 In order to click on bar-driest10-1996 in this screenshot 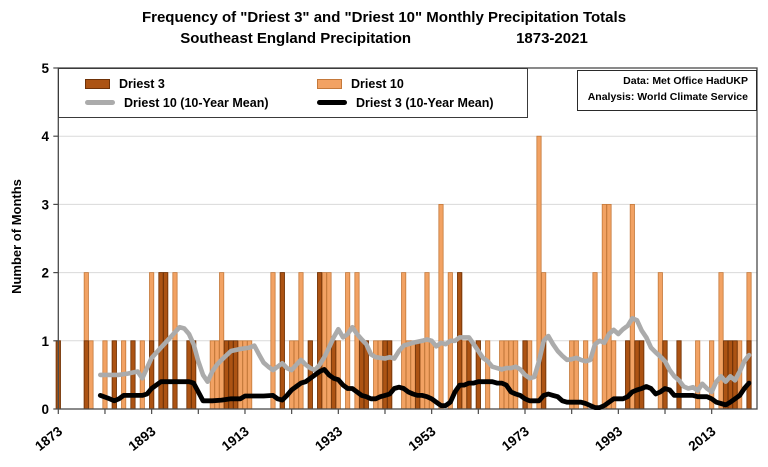, I will do `click(632, 306)`.